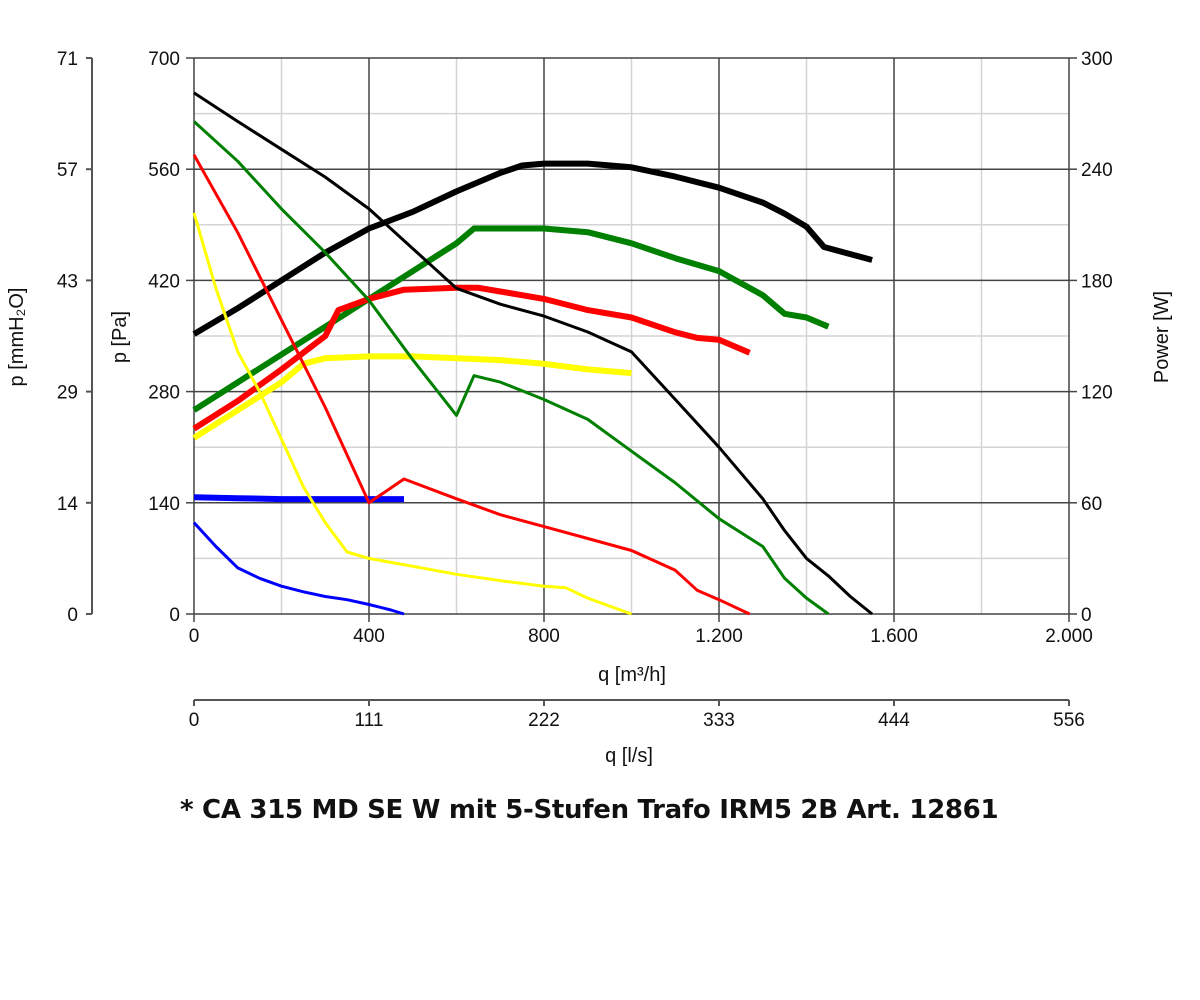  I want to click on y-tick-label: 560, so click(164, 170).